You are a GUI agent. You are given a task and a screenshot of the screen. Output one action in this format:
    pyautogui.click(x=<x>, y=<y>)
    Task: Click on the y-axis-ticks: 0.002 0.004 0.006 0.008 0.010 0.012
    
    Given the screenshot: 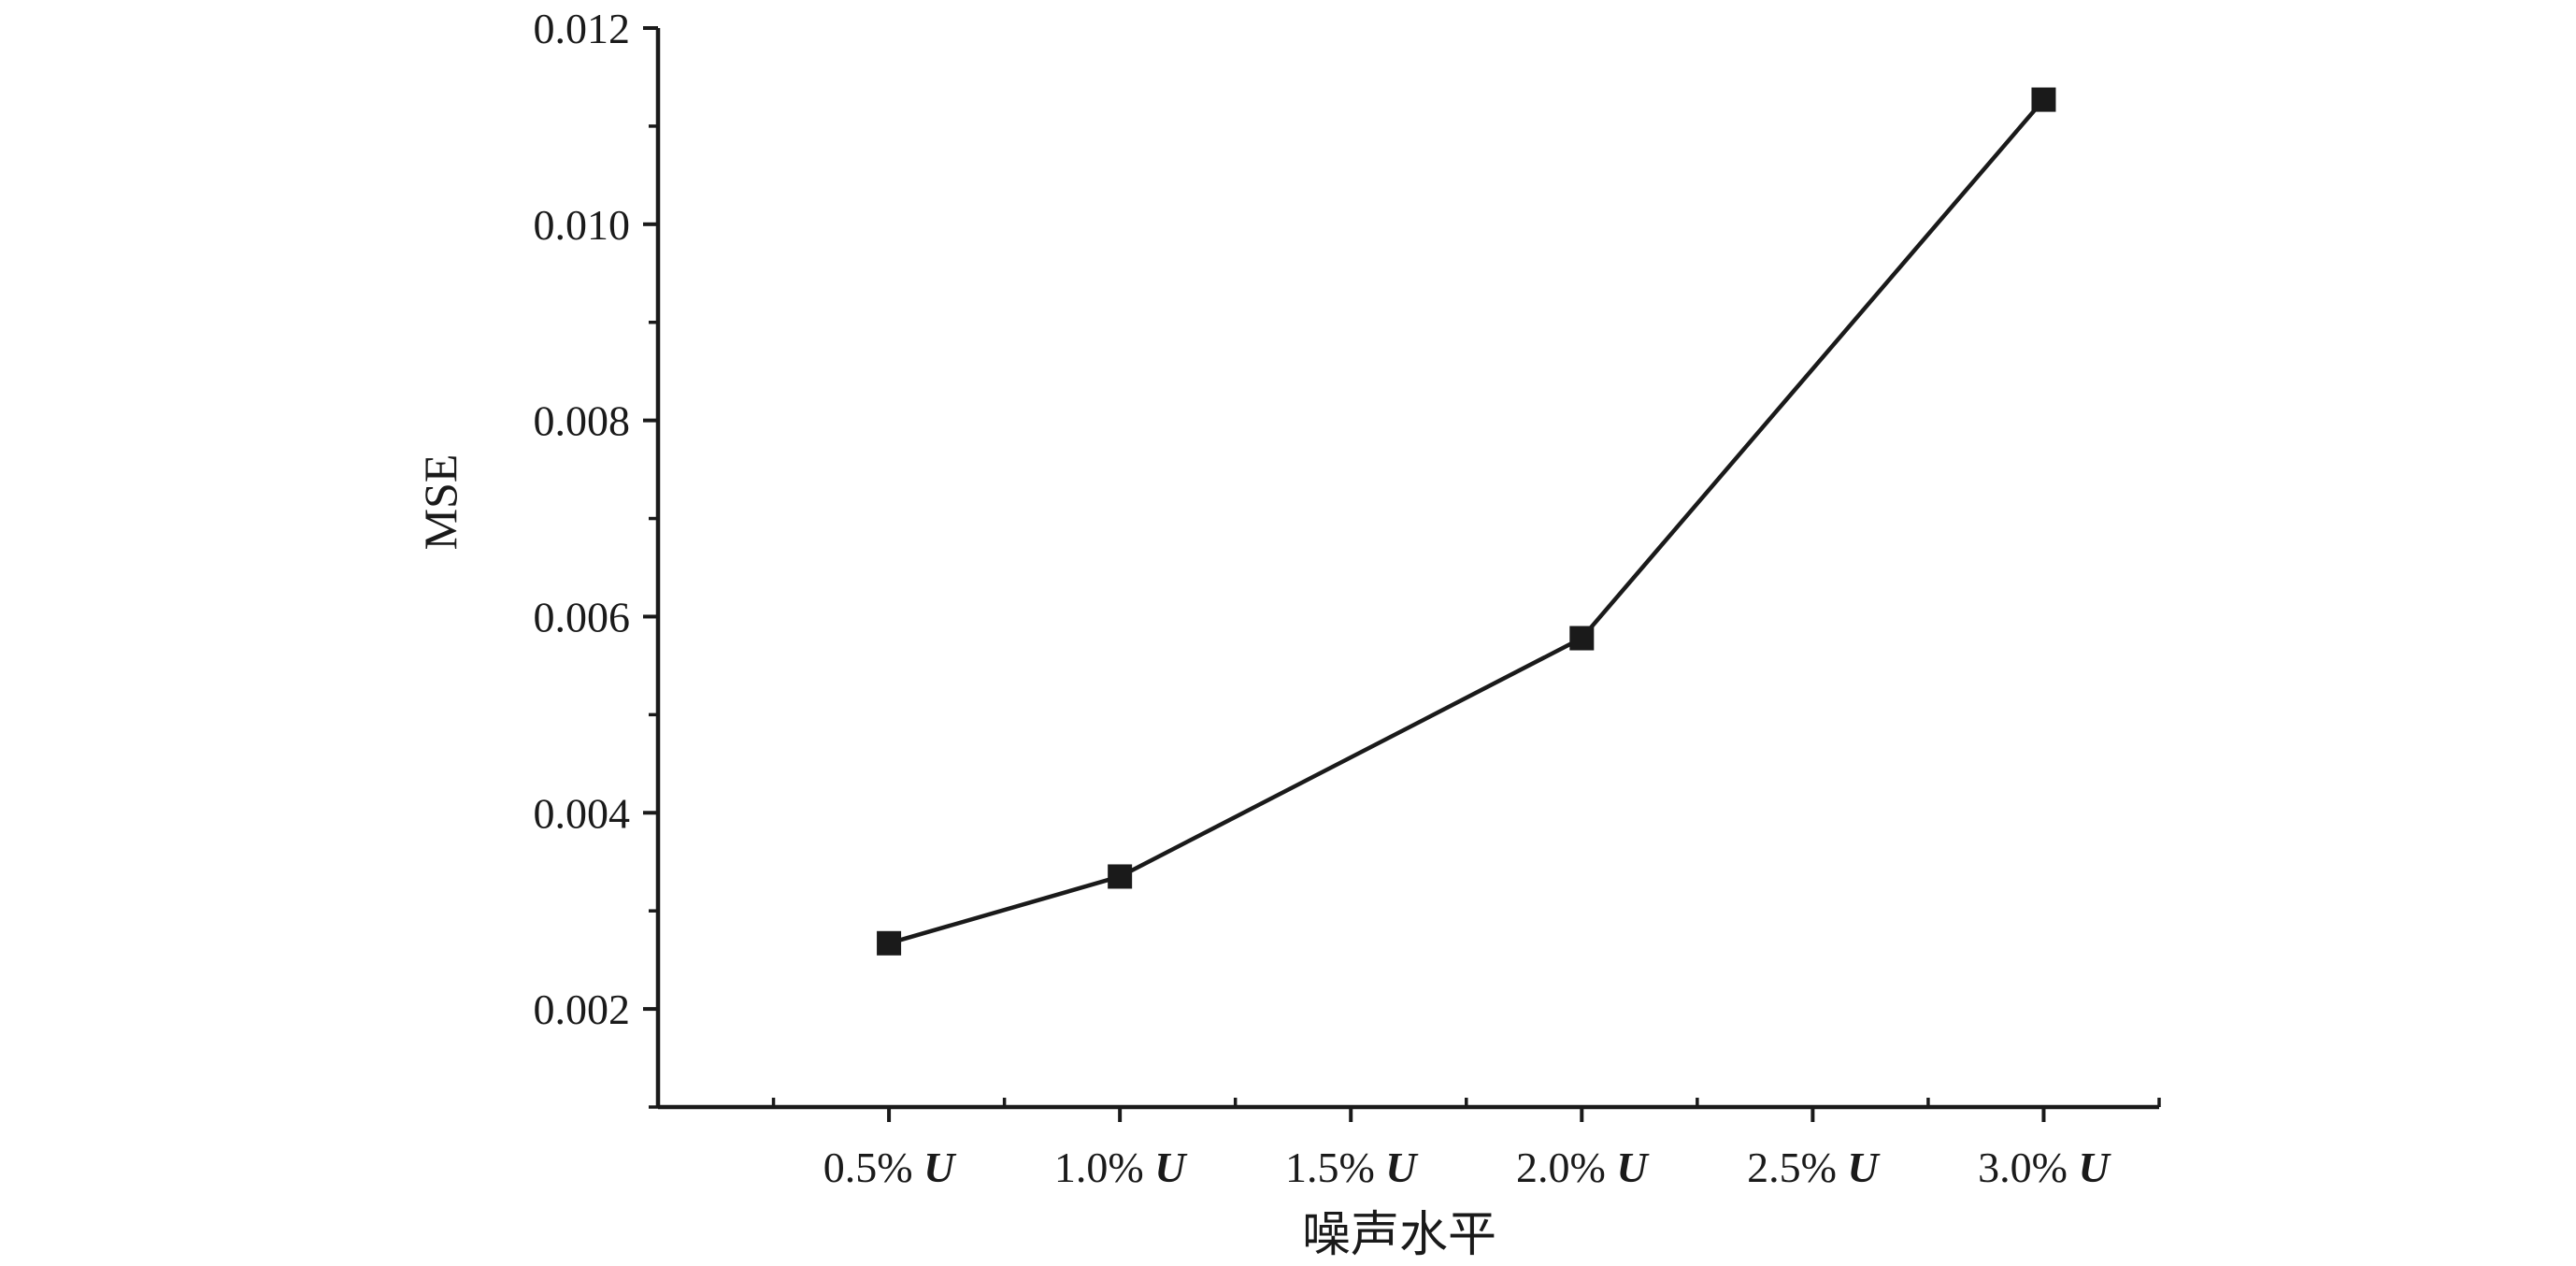 What is the action you would take?
    pyautogui.click(x=596, y=557)
    